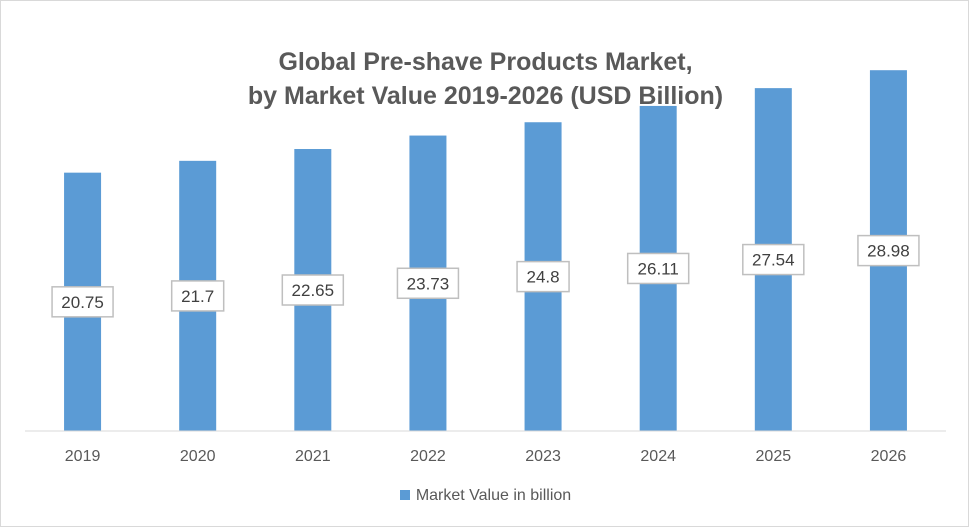 The width and height of the screenshot is (969, 528). I want to click on data-label-2020: 21.7, so click(197, 296).